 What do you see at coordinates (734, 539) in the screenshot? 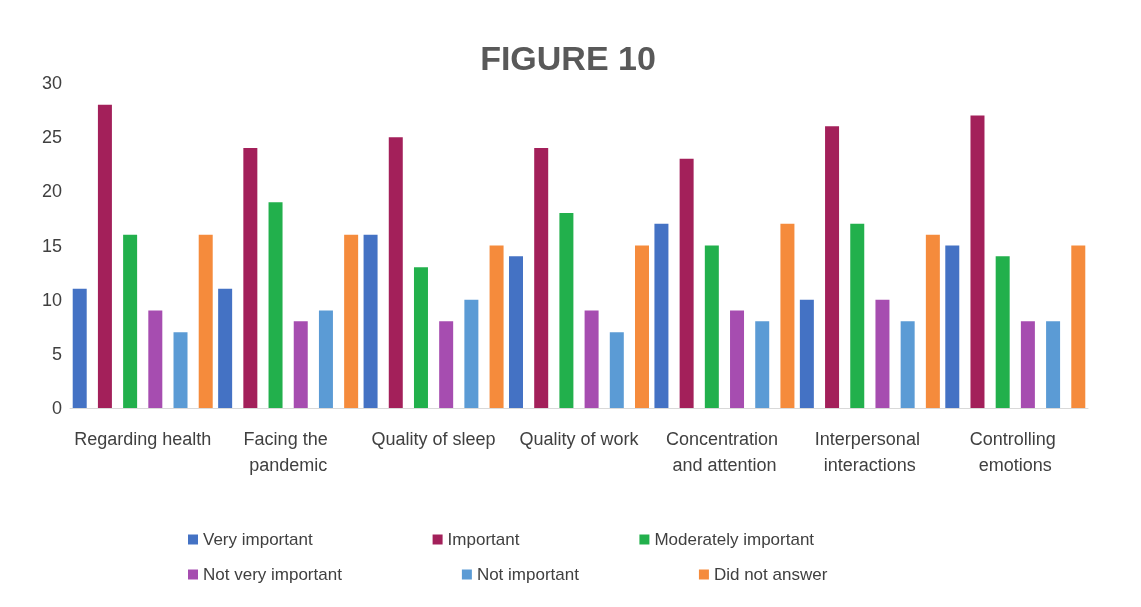
I see `legend-label: Moderately important` at bounding box center [734, 539].